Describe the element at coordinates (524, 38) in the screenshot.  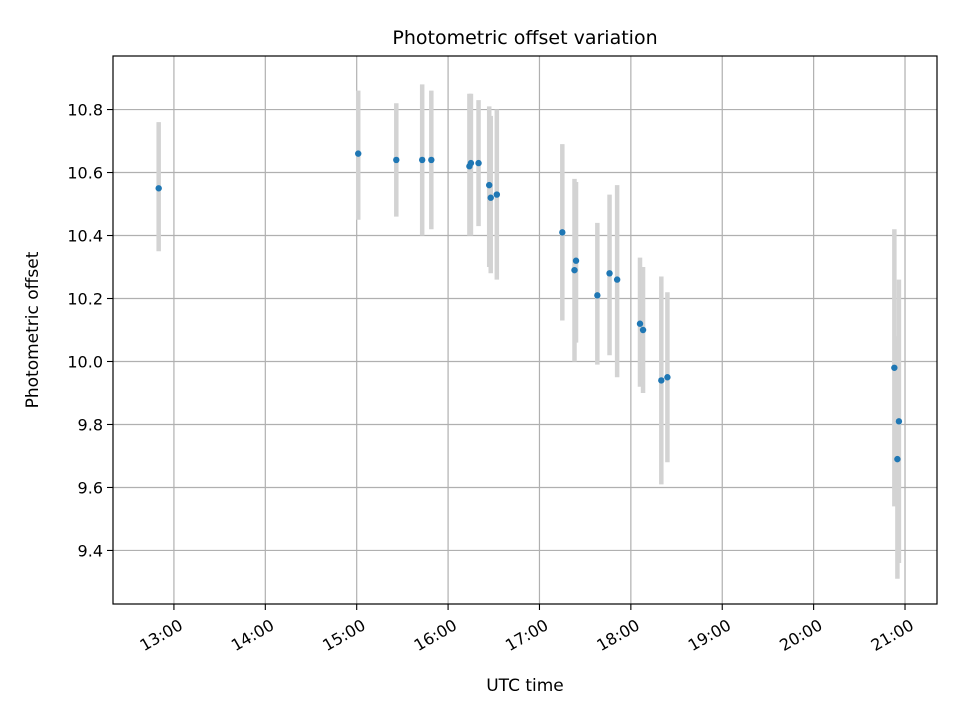
I see `chart-title: Photometric offset variation` at that location.